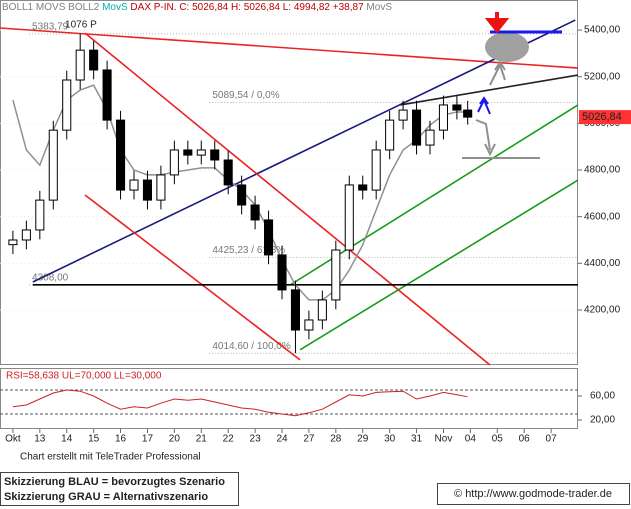 The height and width of the screenshot is (509, 631). What do you see at coordinates (248, 250) in the screenshot?
I see `level-label: 4425,23 / 61,8%` at bounding box center [248, 250].